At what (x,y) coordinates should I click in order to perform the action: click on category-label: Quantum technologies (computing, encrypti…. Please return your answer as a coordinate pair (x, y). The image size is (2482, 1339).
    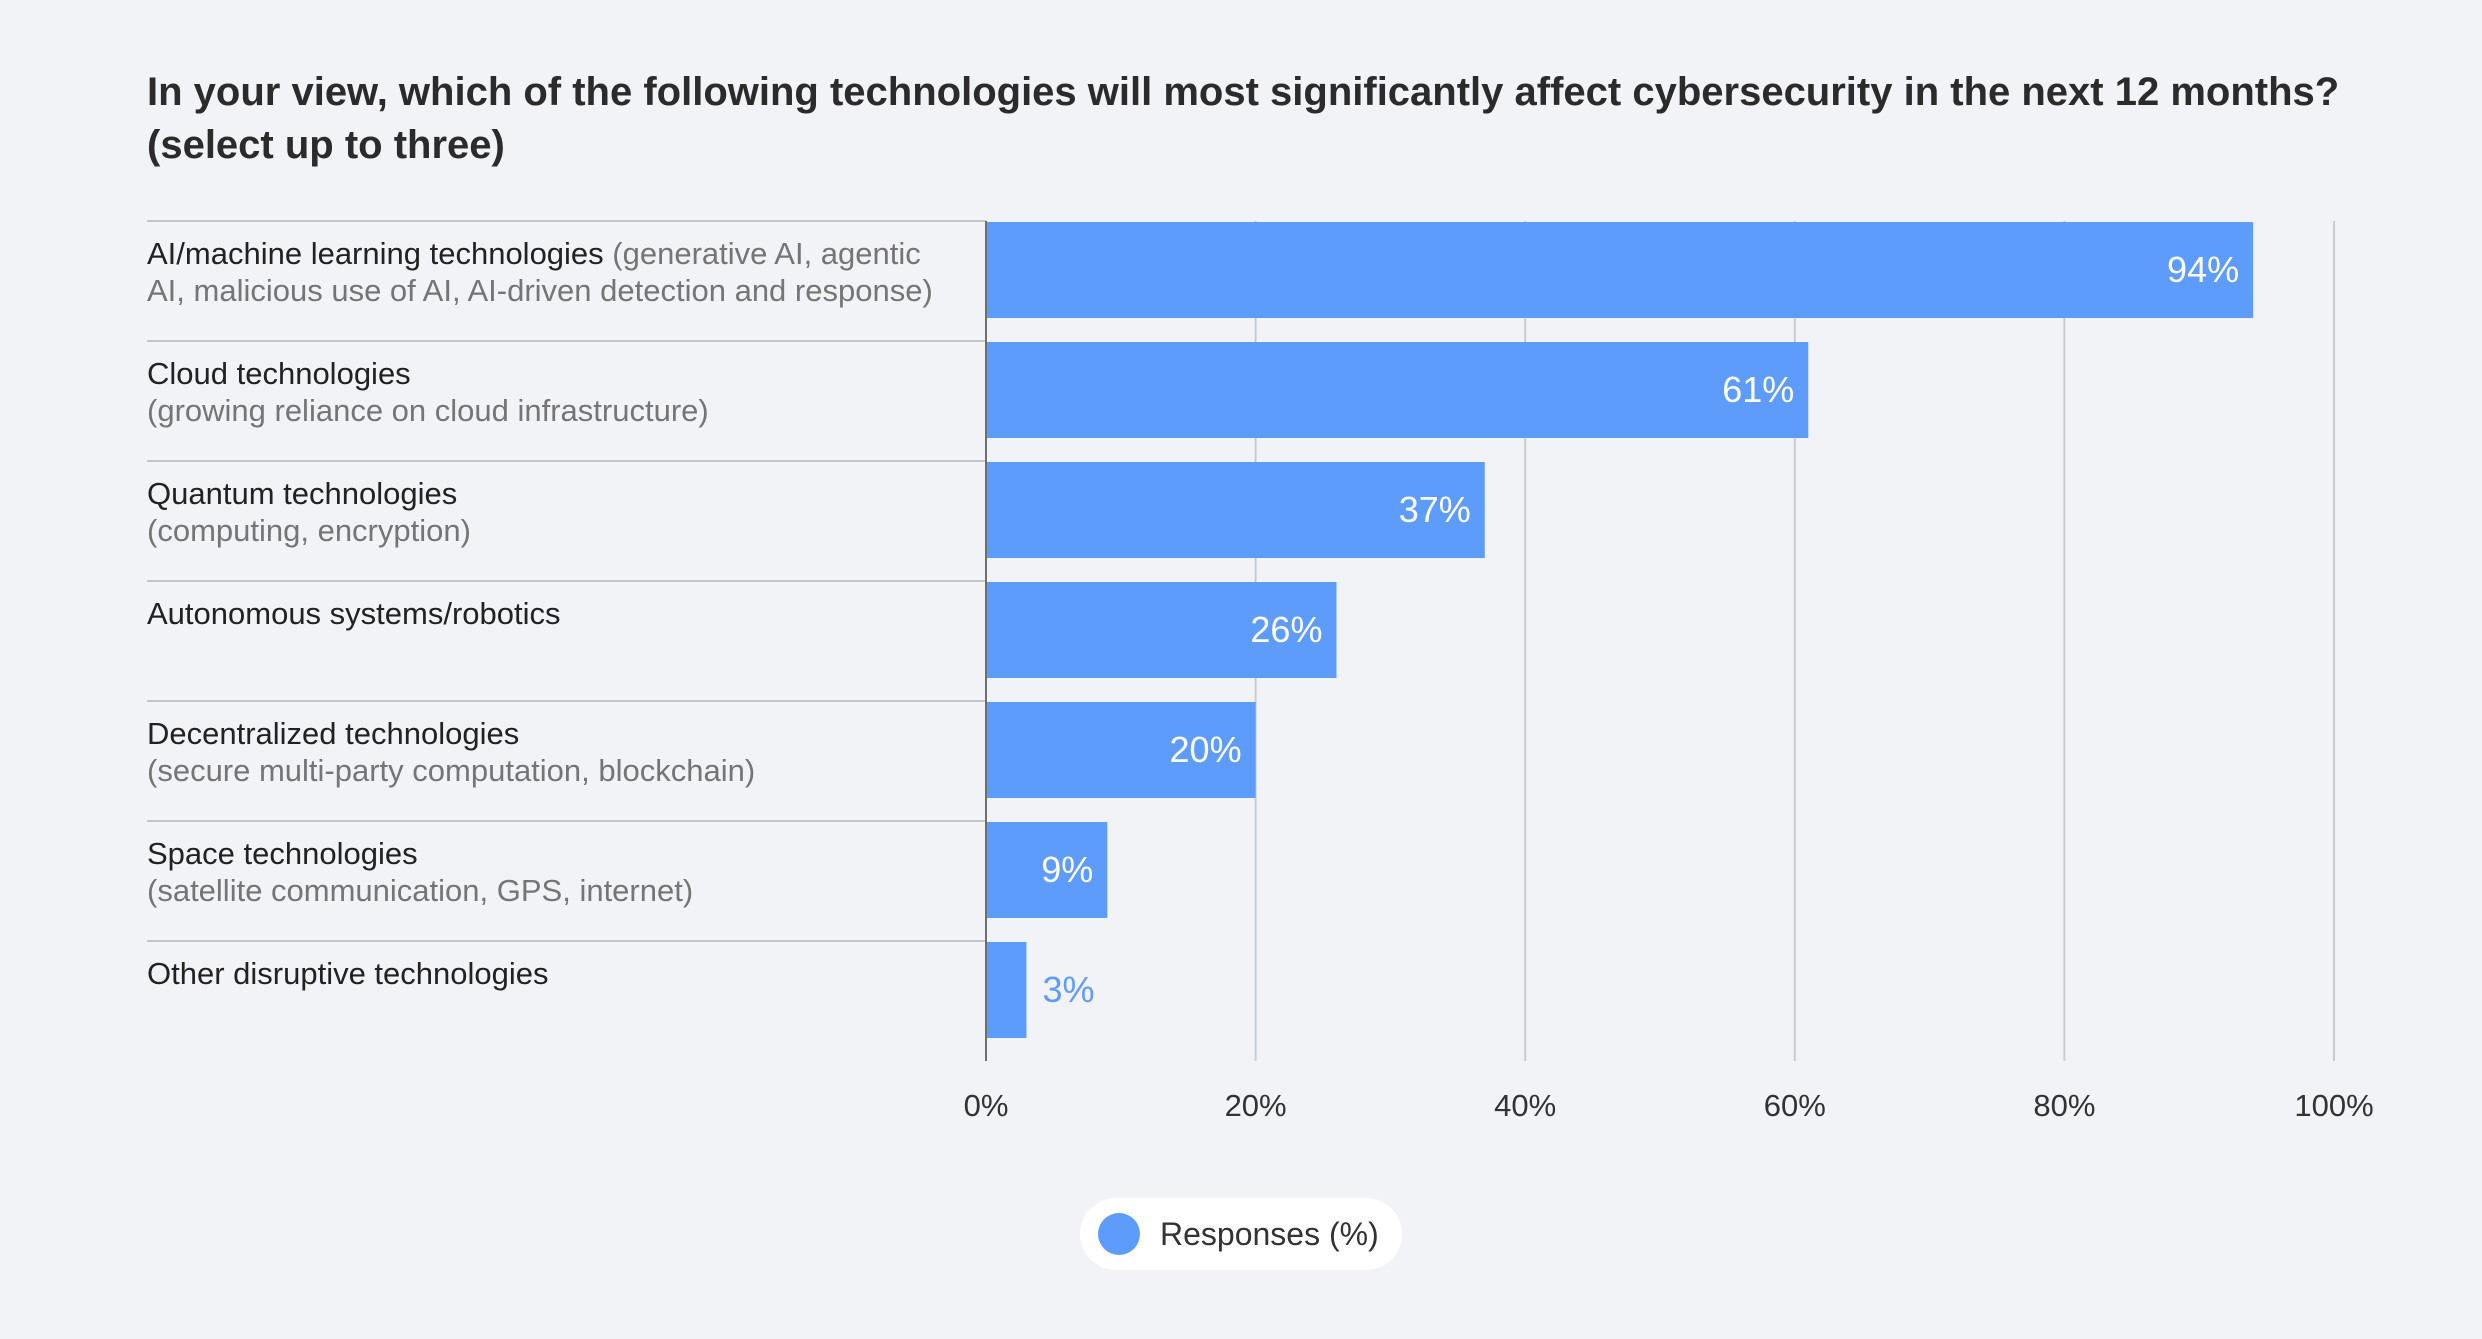
    Looking at the image, I should click on (309, 512).